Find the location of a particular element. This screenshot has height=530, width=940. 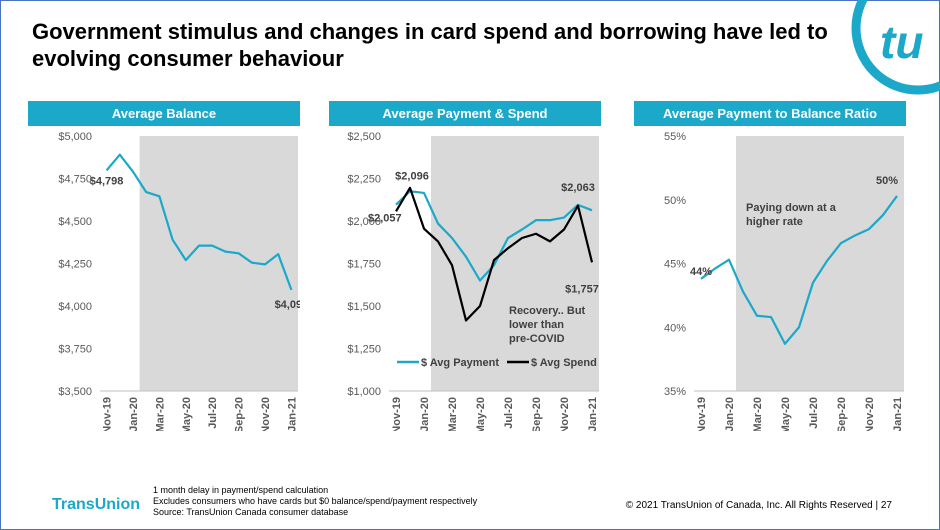

y-tick-label: $4,000 is located at coordinates (75, 307).